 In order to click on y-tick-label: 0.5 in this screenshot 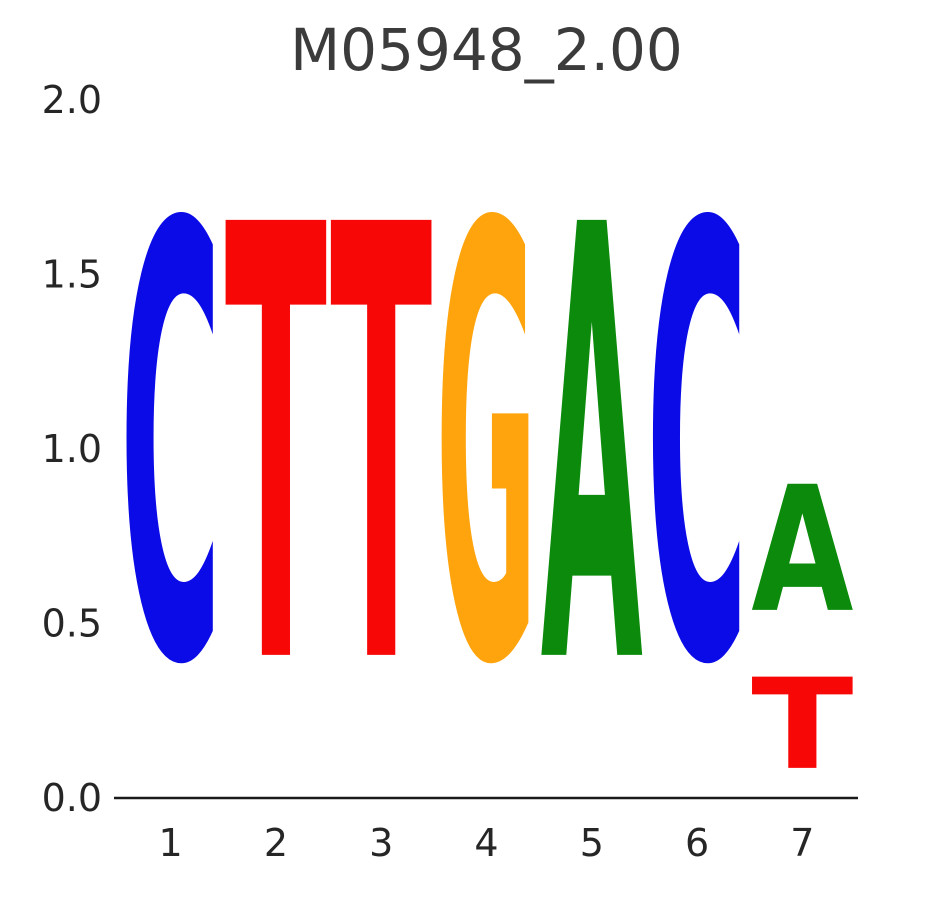, I will do `click(72, 624)`.